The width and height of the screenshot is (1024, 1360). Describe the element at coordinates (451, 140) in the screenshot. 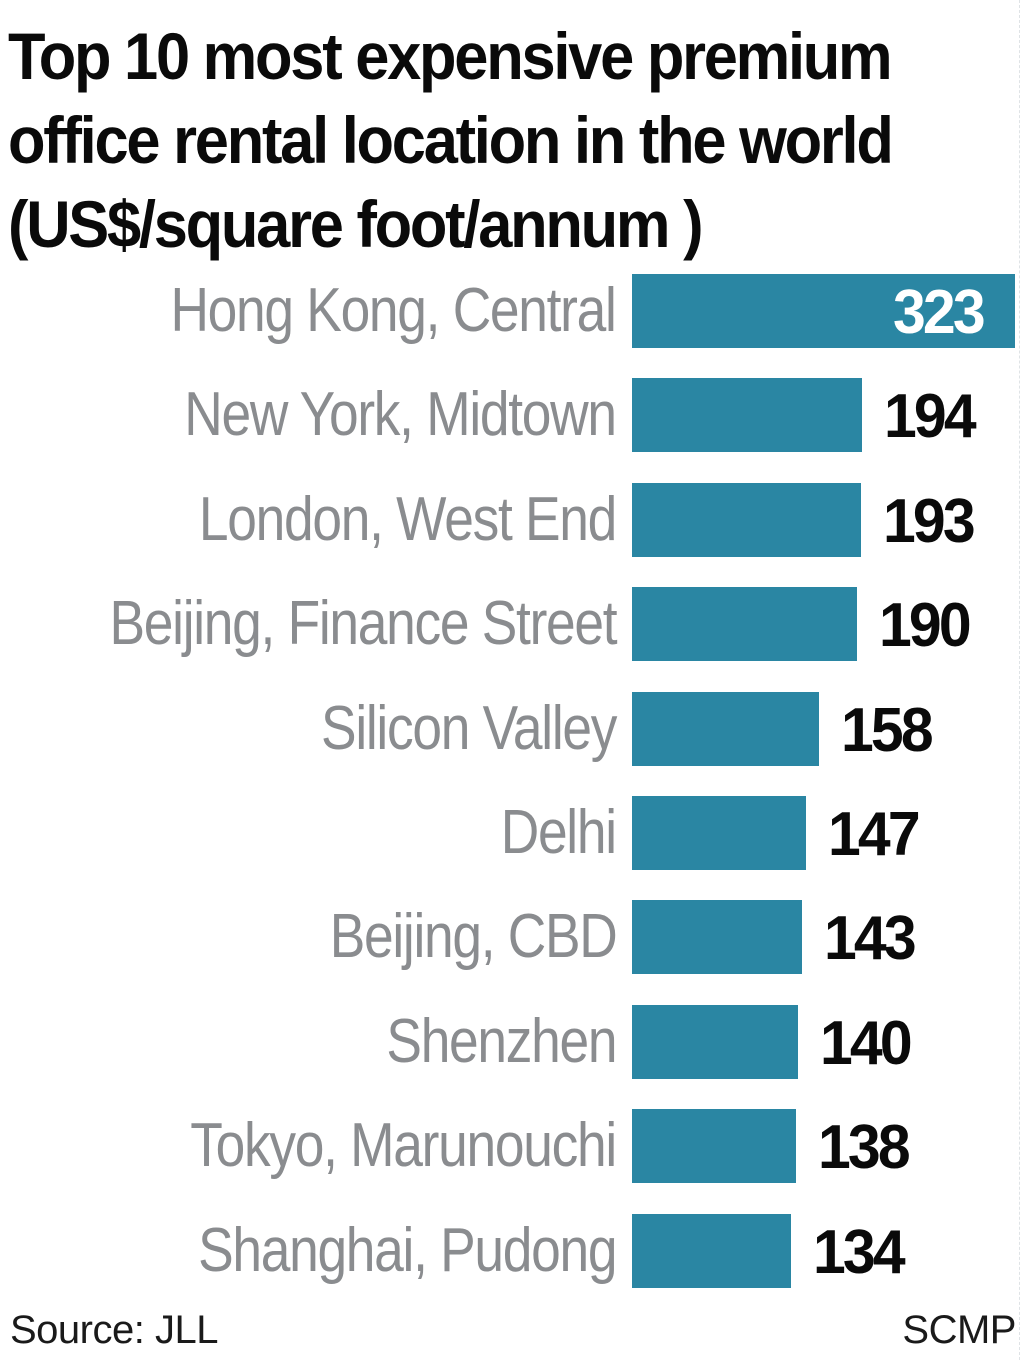

I see `chart-title-line-2: office rental location in the world` at that location.